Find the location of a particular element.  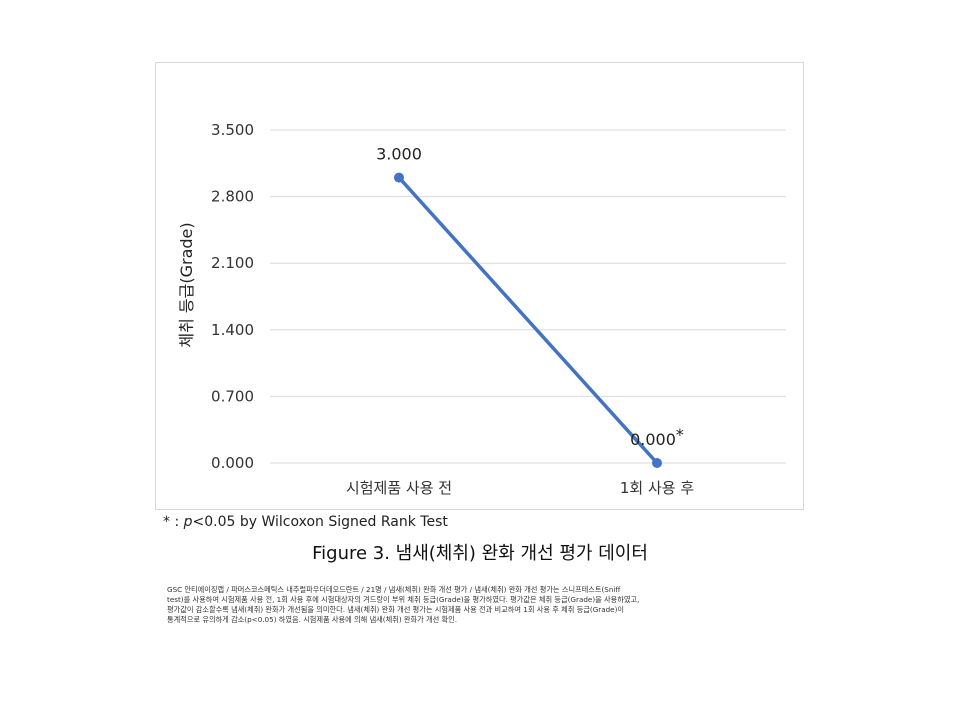

series-lines is located at coordinates (528, 320).